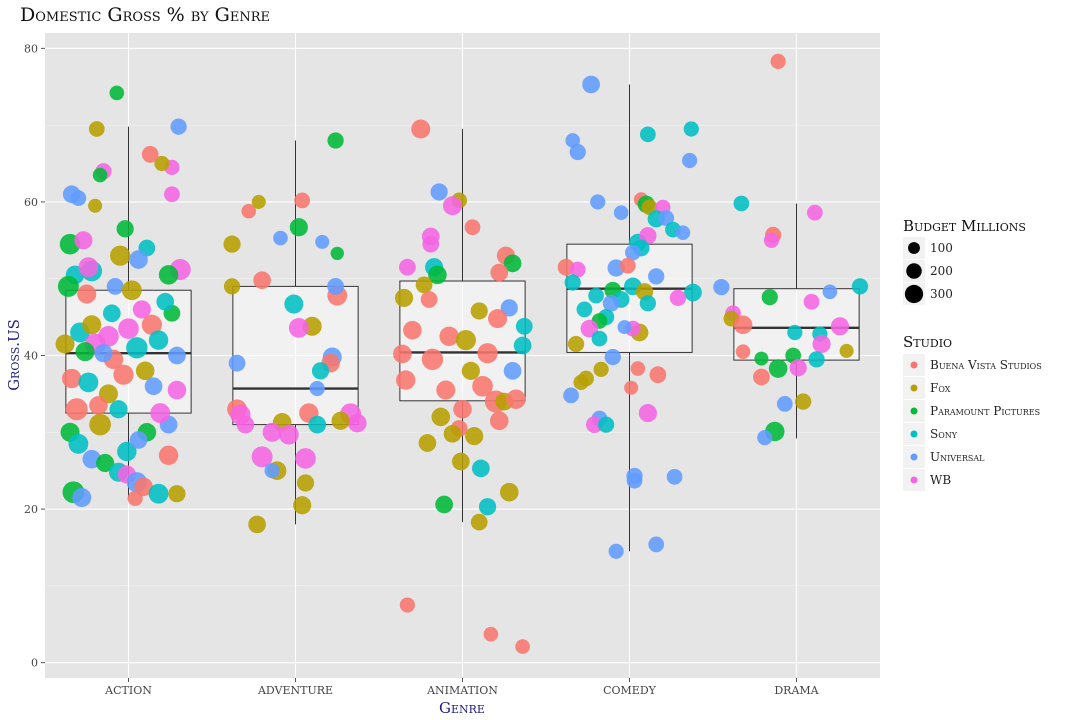 Image resolution: width=1080 pixels, height=720 pixels. Describe the element at coordinates (630, 690) in the screenshot. I see `x-tick-label: COMEDY` at that location.